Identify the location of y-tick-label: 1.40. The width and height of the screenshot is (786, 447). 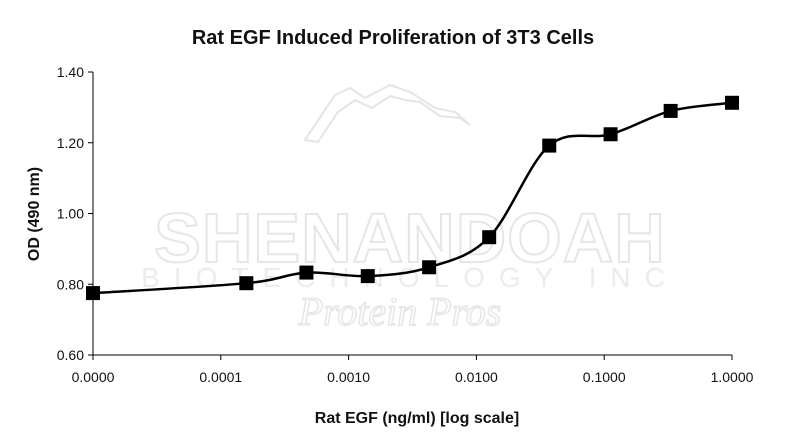
(70, 72).